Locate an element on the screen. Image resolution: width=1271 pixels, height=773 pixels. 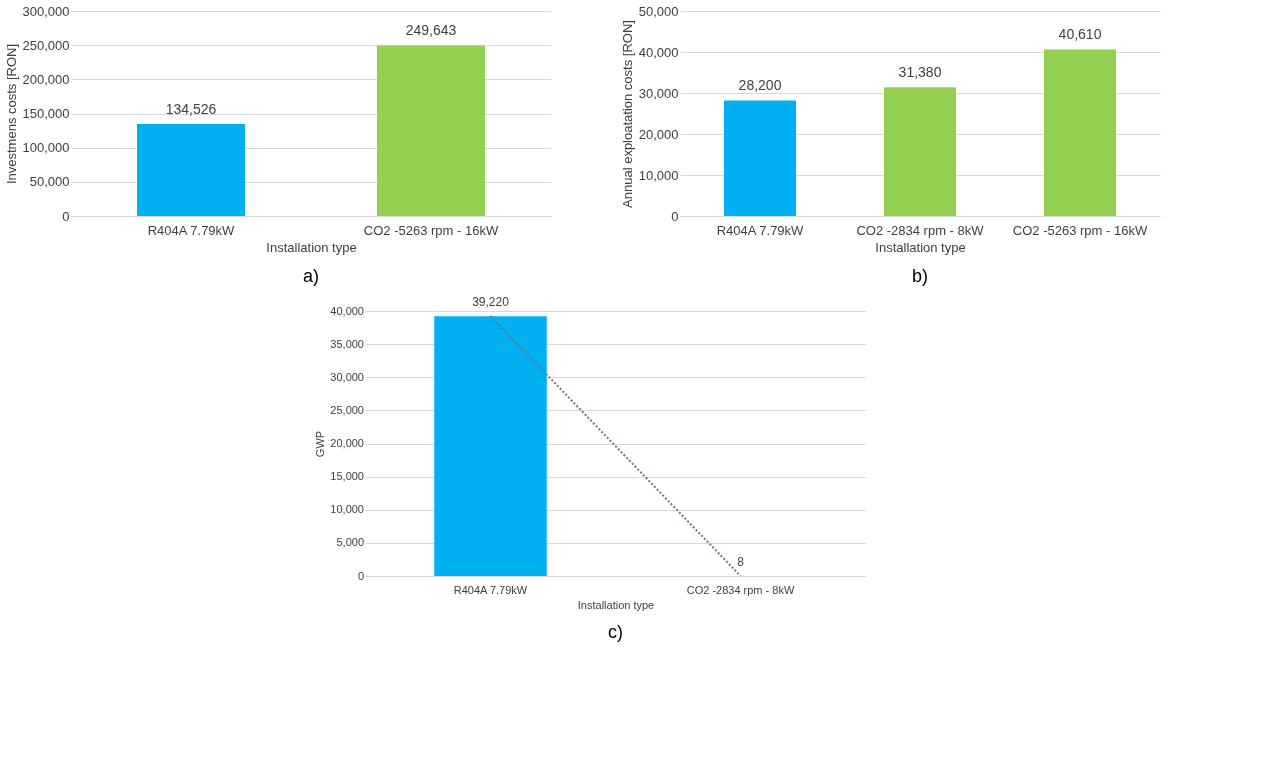
y-tick-label: 300,000 is located at coordinates (46, 11).